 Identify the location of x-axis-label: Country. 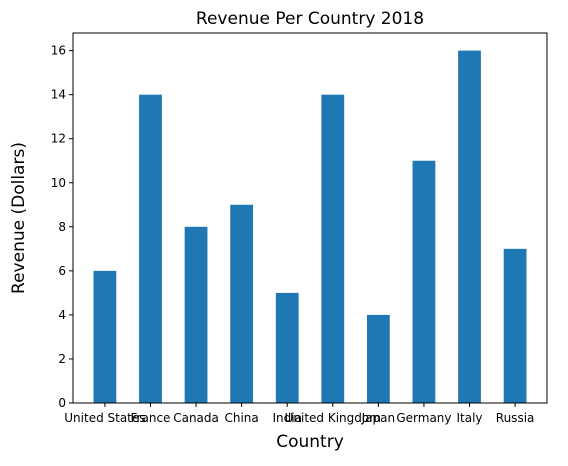
(310, 442).